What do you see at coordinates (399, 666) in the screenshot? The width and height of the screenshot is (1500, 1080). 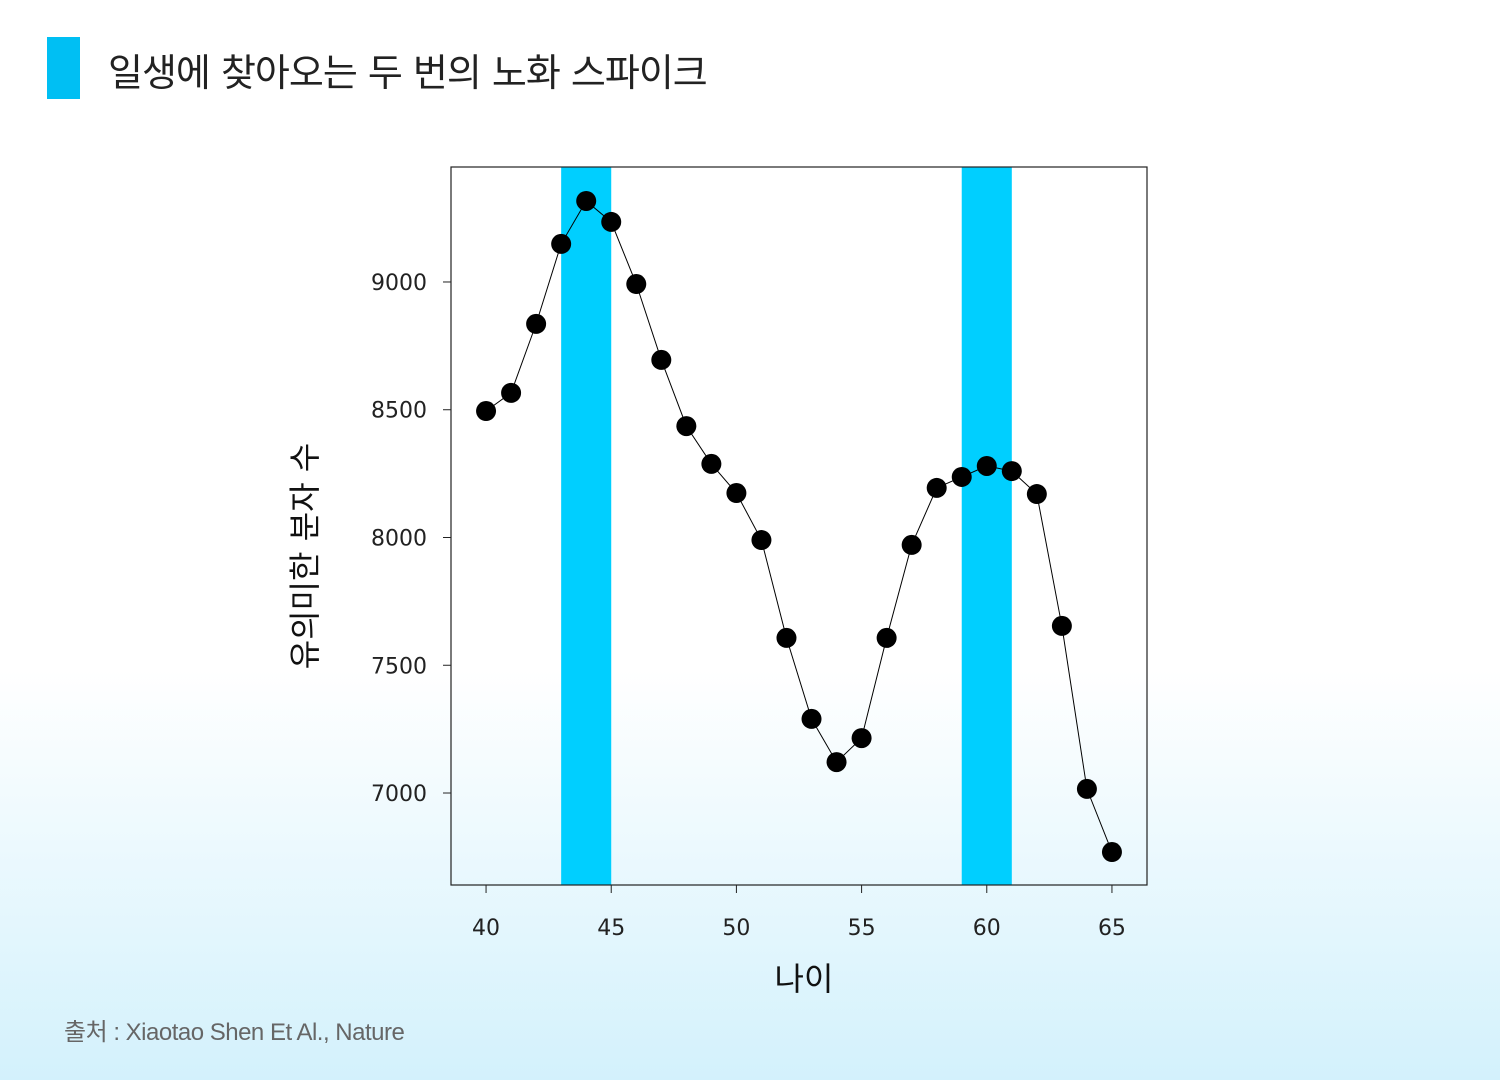 I see `y-tick-label: 7500` at bounding box center [399, 666].